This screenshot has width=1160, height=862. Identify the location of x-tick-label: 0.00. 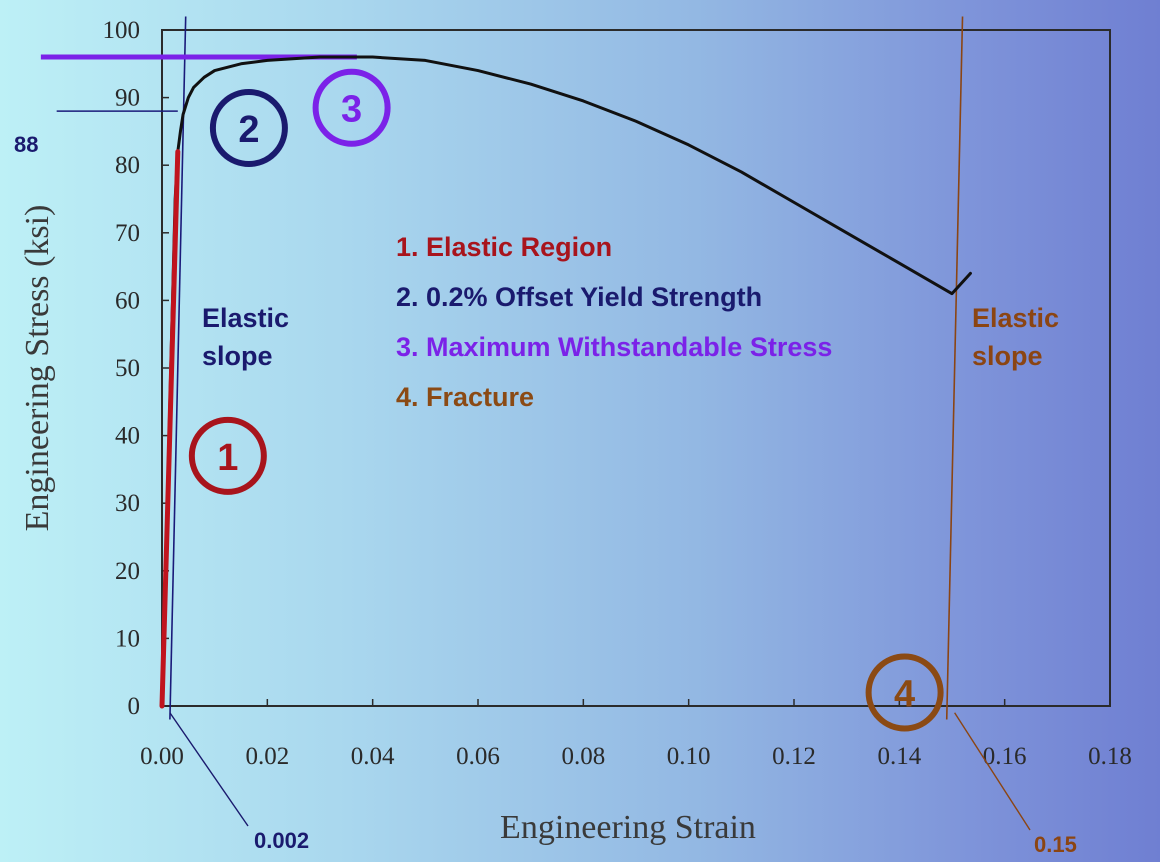
(162, 756).